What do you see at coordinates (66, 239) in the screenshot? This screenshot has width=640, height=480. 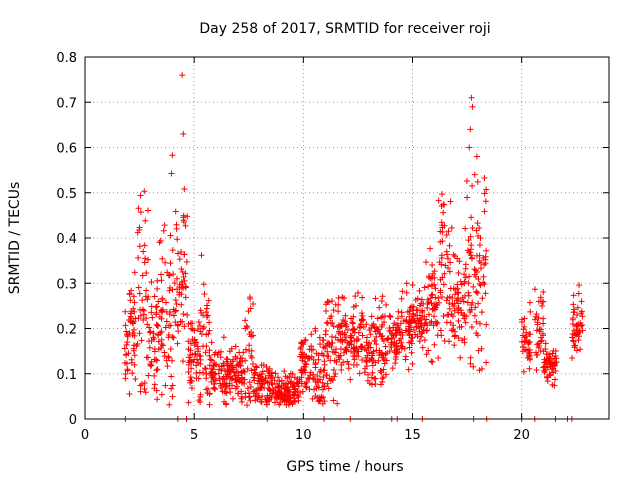 I see `y-tick-label: 0.4` at bounding box center [66, 239].